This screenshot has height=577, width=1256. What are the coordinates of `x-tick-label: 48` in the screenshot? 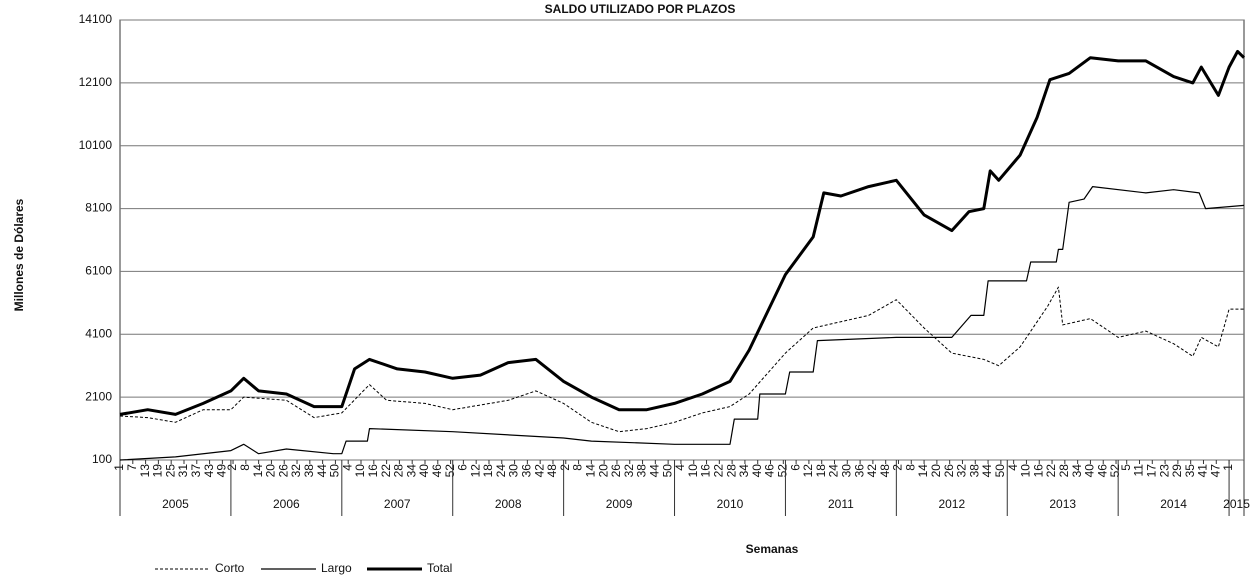 It's located at (552, 471).